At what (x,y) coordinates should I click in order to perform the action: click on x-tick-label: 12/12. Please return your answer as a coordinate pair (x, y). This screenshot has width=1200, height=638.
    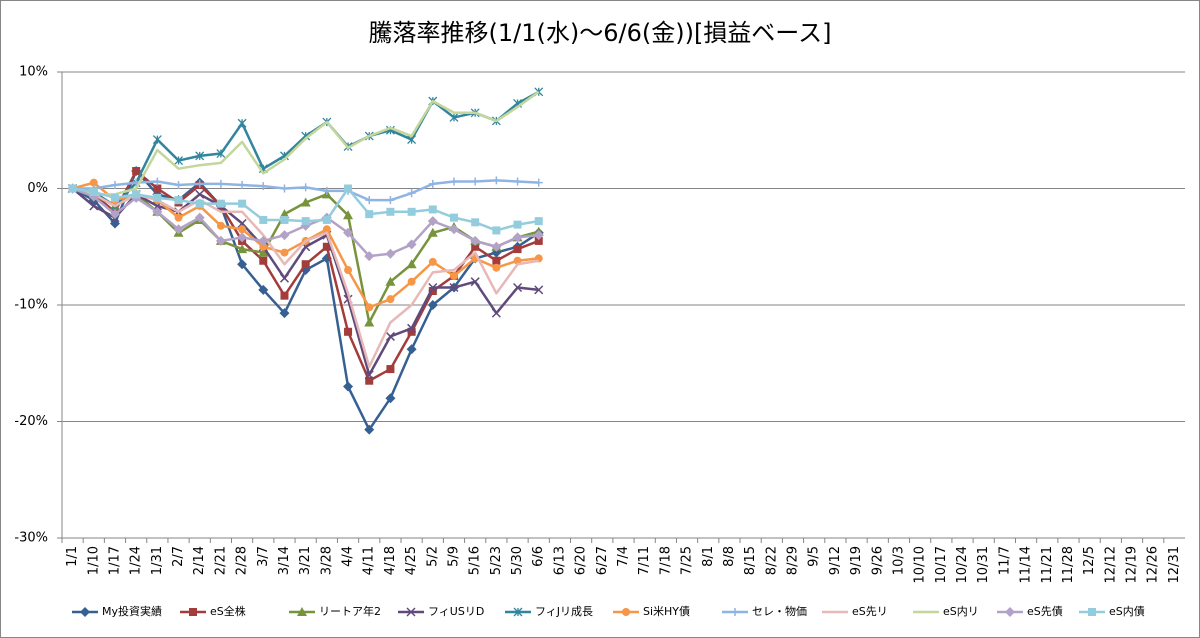
    Looking at the image, I should click on (1110, 564).